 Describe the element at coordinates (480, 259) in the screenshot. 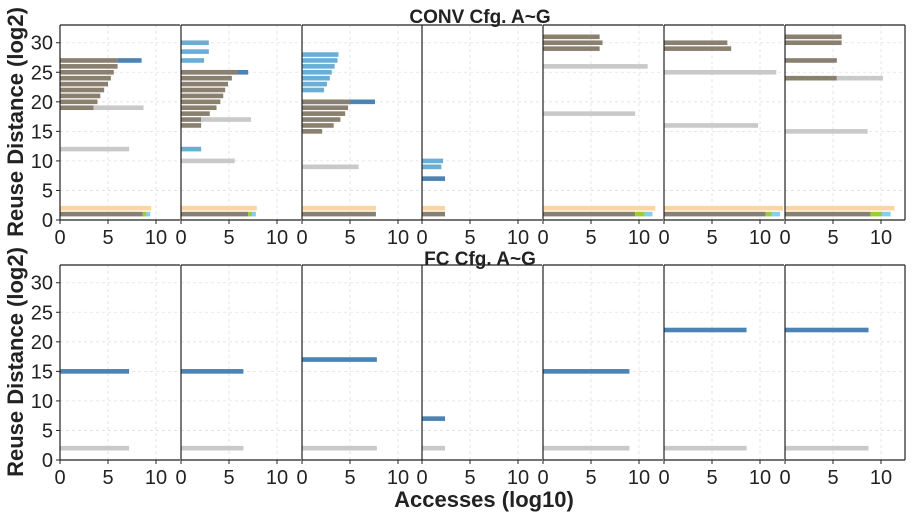

I see `bottom-row-title: FC Cfg. A~G` at that location.